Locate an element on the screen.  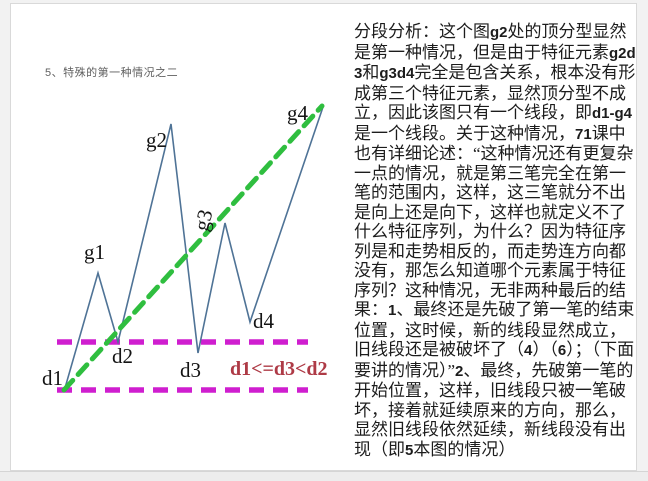
text-segment: 4 is located at coordinates (528, 350).